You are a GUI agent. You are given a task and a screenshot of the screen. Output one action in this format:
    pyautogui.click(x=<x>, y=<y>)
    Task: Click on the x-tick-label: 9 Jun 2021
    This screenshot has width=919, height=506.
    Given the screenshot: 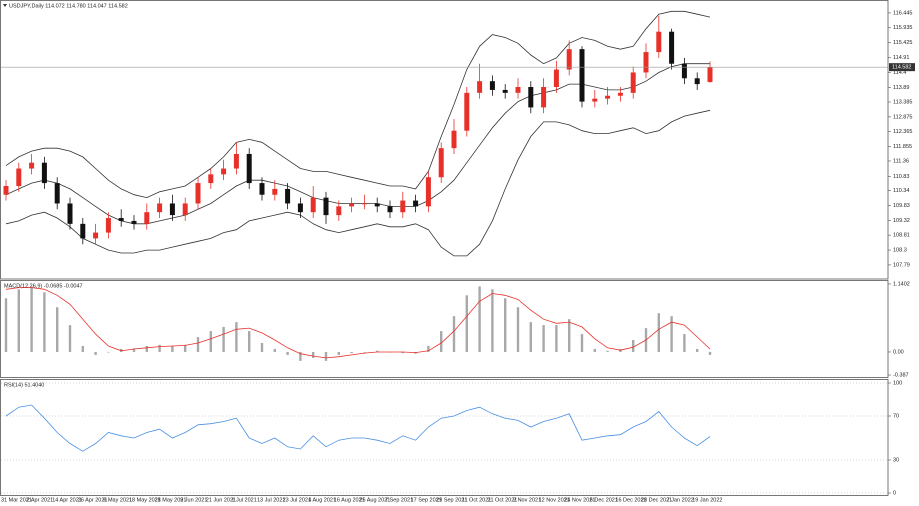 What is the action you would take?
    pyautogui.click(x=193, y=500)
    